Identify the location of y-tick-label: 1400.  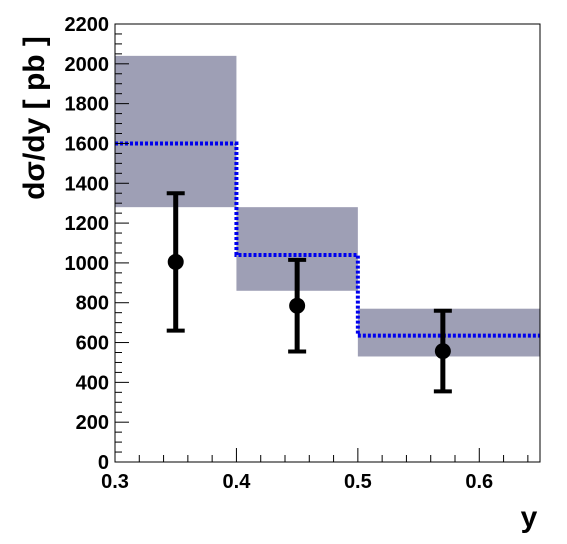
(87, 184).